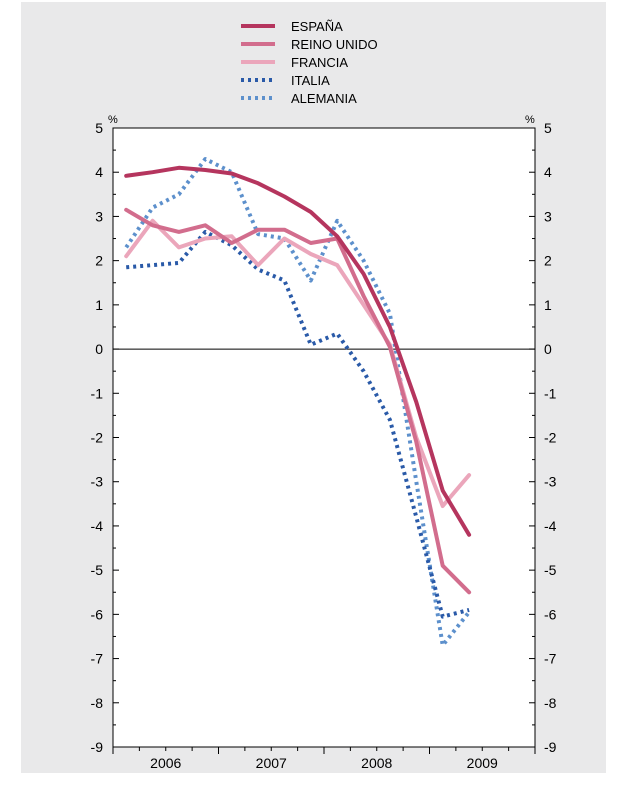  I want to click on y-tick-label-right: -7, so click(550, 659).